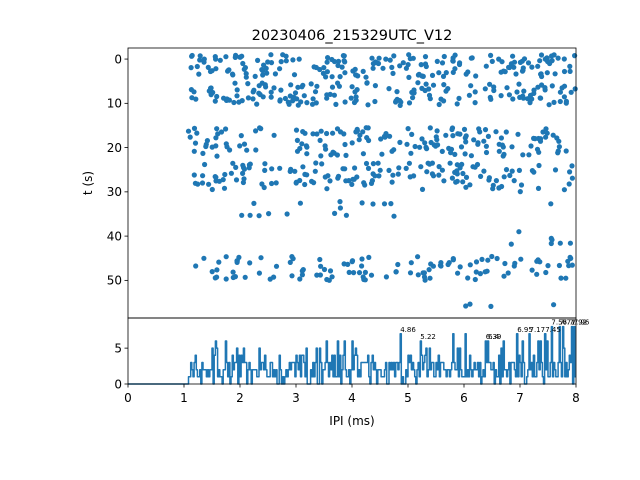 The image size is (640, 480). What do you see at coordinates (128, 398) in the screenshot?
I see `histogram-x-tick-label: 0` at bounding box center [128, 398].